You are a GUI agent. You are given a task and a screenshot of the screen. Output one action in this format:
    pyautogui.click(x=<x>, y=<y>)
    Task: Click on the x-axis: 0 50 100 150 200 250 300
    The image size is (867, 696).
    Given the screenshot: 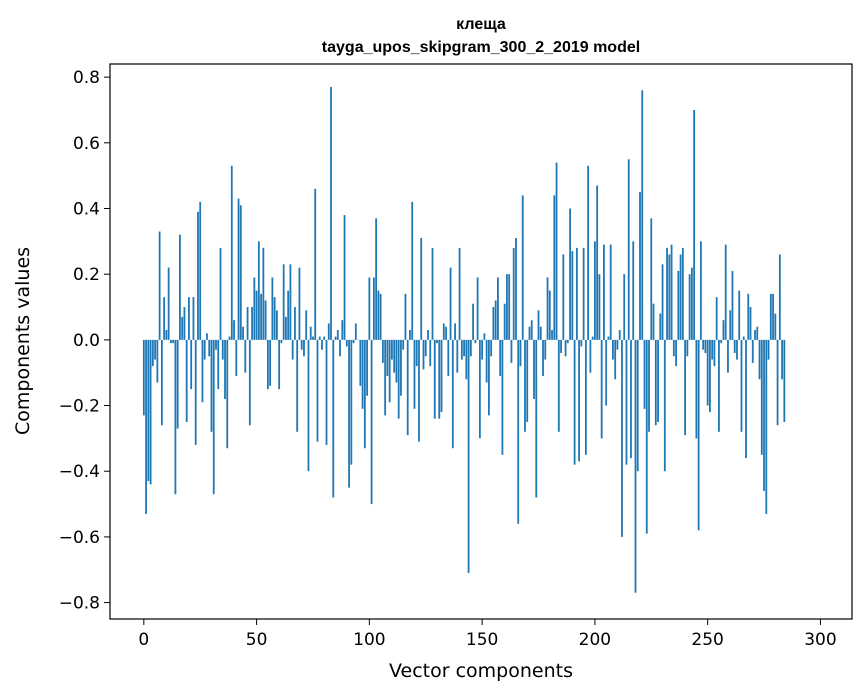 What is the action you would take?
    pyautogui.click(x=487, y=634)
    